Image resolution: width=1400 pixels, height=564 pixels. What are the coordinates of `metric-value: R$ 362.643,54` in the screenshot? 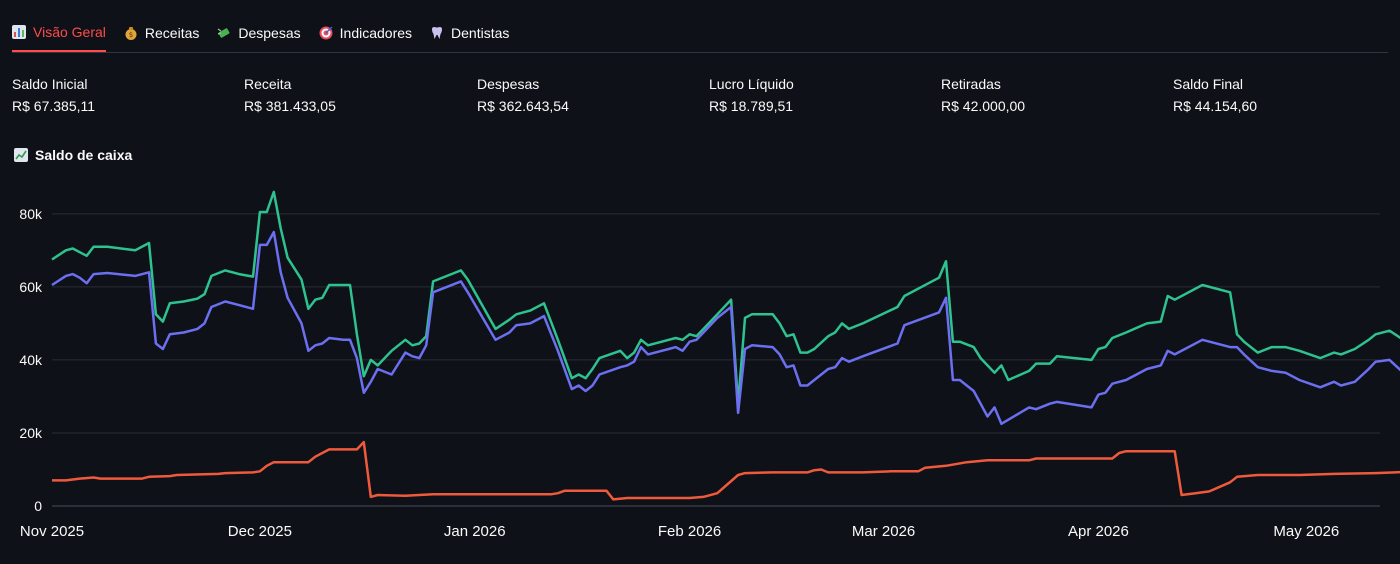 It's located at (523, 106).